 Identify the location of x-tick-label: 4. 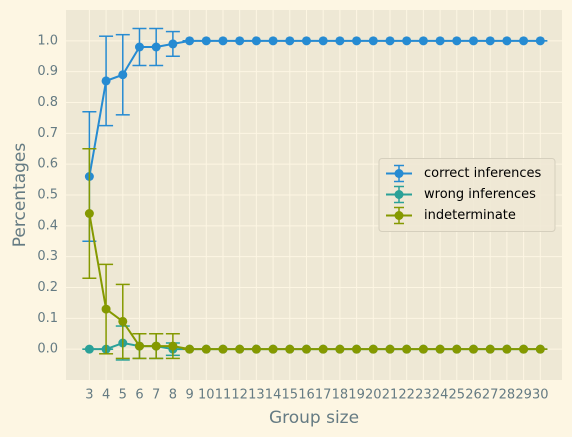
(106, 395).